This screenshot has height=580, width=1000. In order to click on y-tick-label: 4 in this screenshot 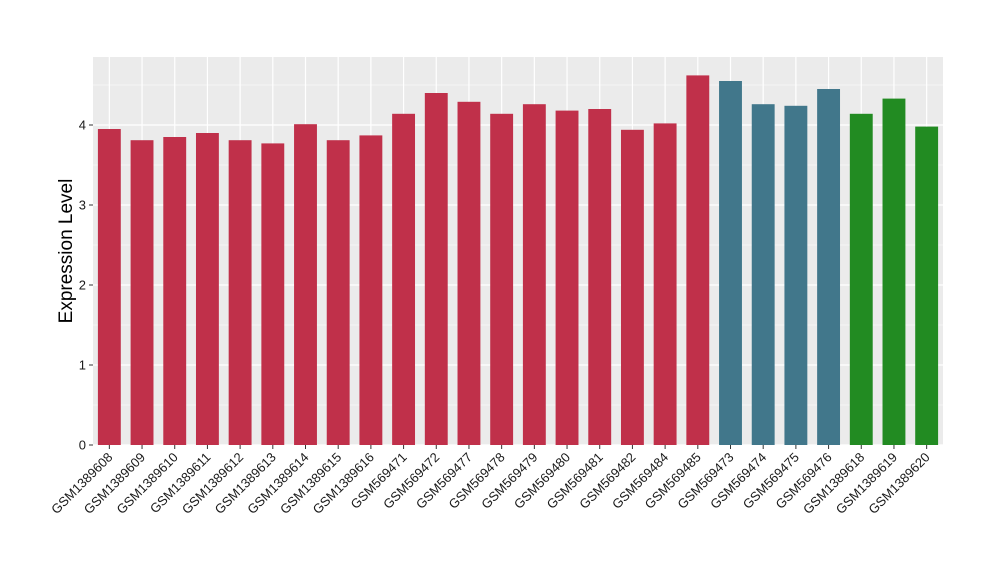, I will do `click(82, 125)`.